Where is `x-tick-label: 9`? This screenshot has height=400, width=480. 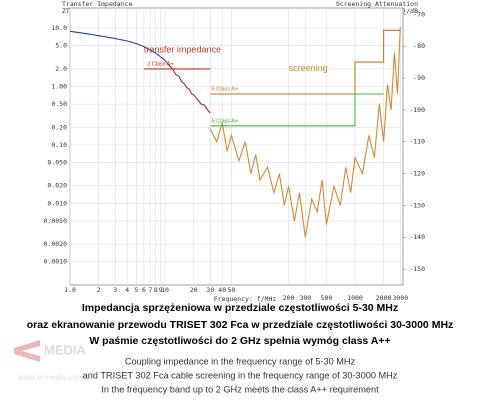 x-tick-label: 9 is located at coordinates (161, 290).